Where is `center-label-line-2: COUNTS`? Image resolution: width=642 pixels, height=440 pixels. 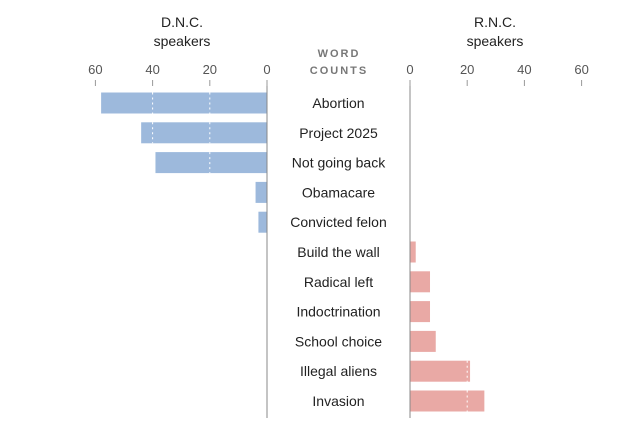
center-label-line-2: COUNTS is located at coordinates (339, 71).